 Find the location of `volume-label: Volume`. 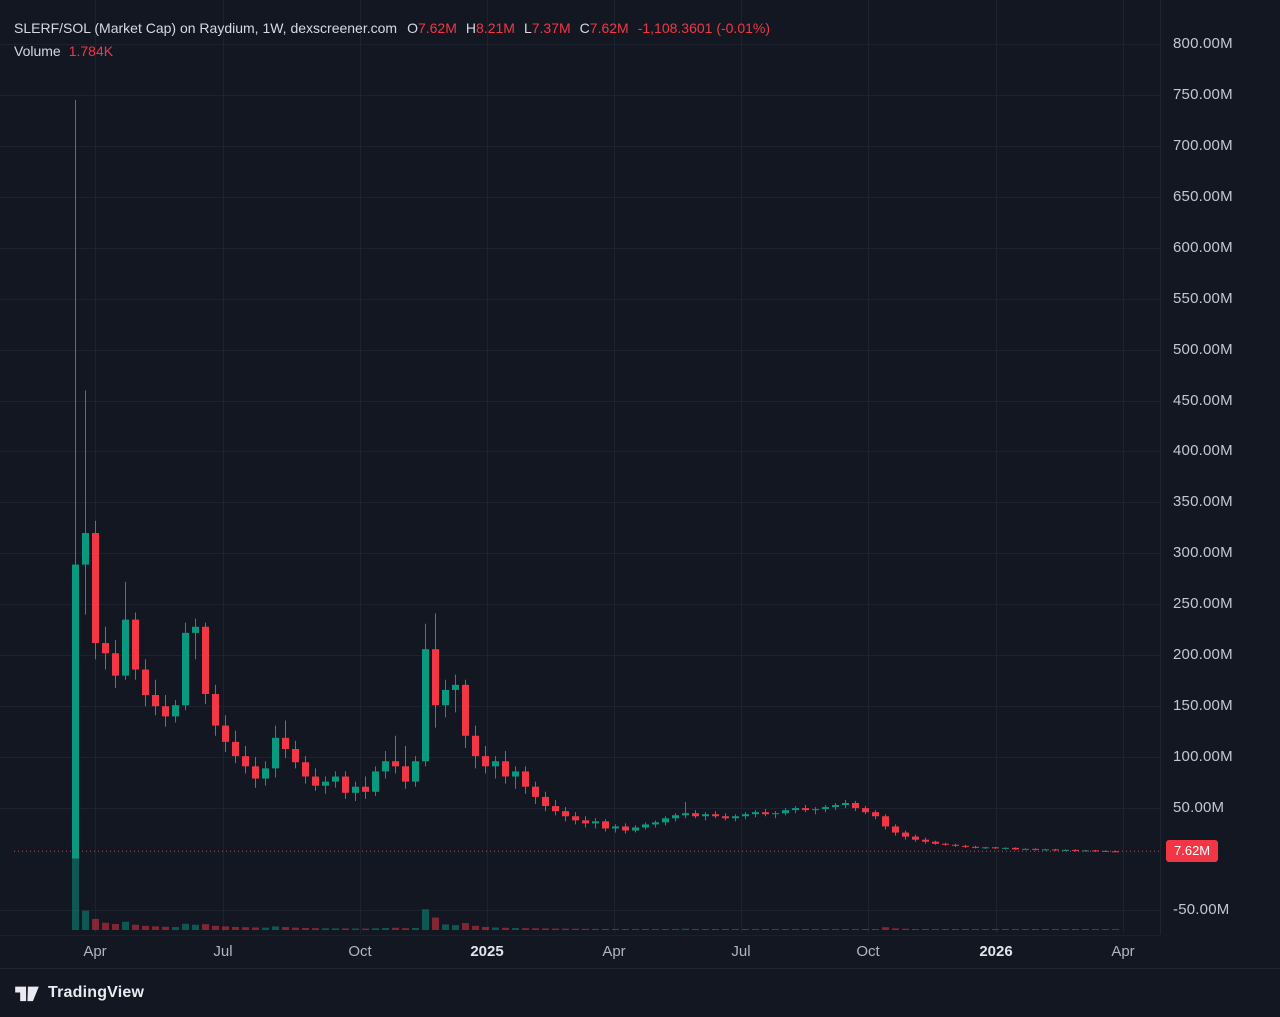

volume-label: Volume is located at coordinates (37, 50).